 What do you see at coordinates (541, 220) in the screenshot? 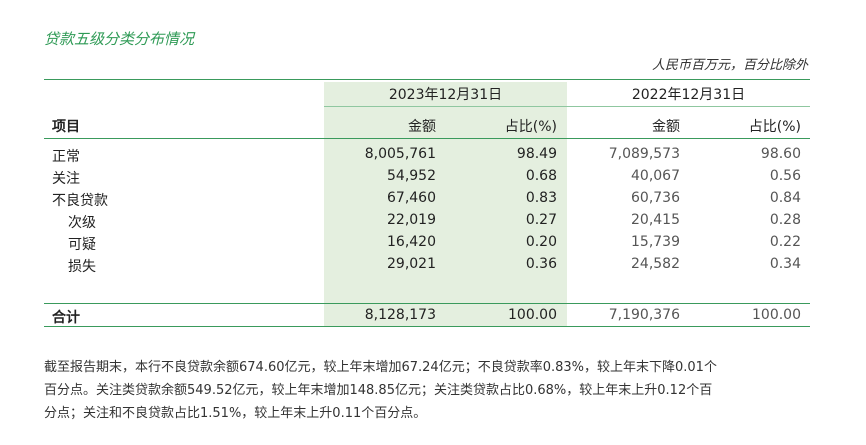
I see `cell-ratio-2023: 0.27` at bounding box center [541, 220].